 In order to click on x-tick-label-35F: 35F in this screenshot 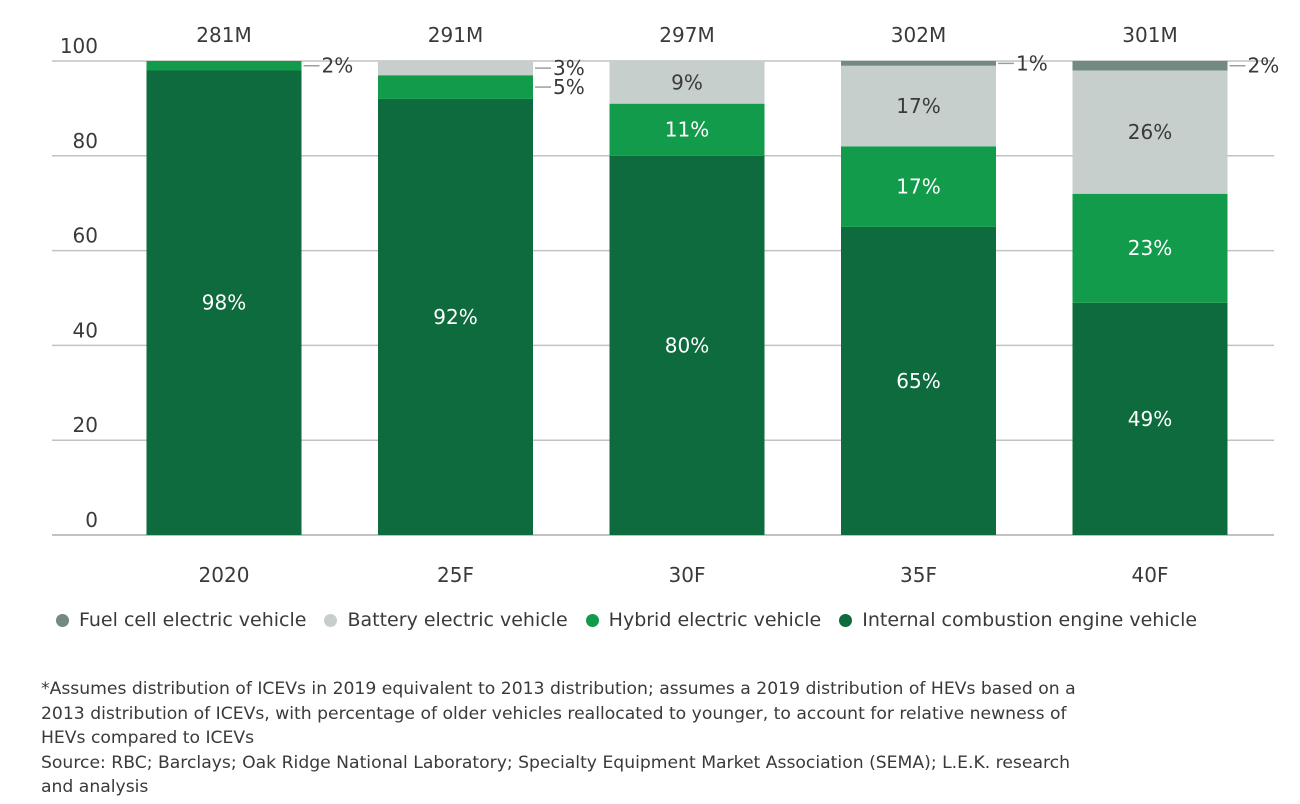, I will do `click(918, 575)`.